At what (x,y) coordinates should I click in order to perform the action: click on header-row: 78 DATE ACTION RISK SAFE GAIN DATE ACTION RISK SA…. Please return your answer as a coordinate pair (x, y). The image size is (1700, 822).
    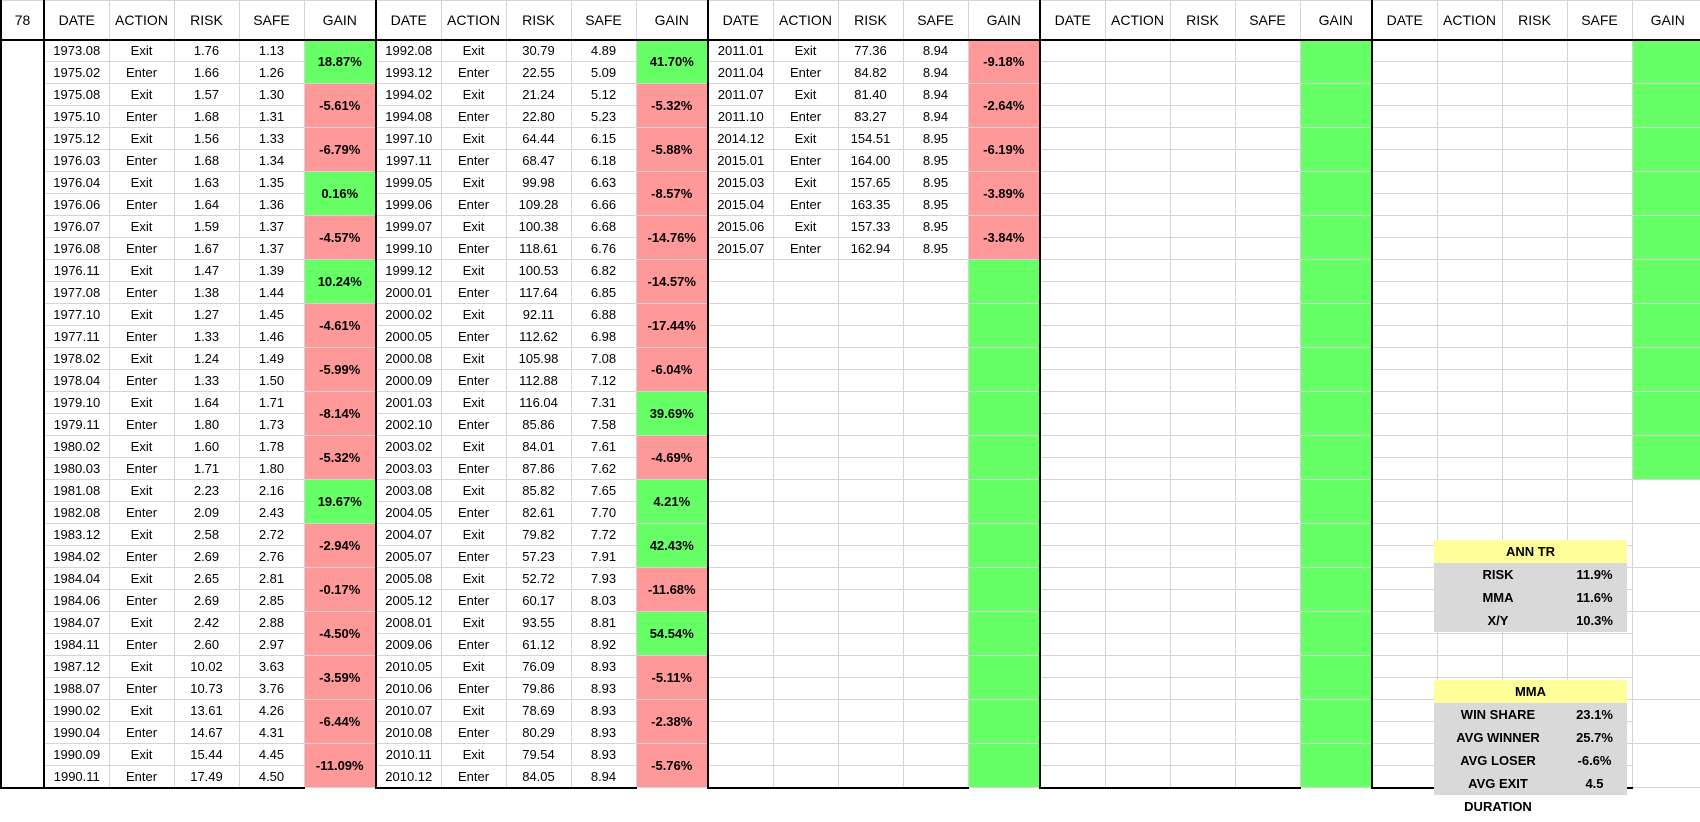
    Looking at the image, I should click on (850, 20).